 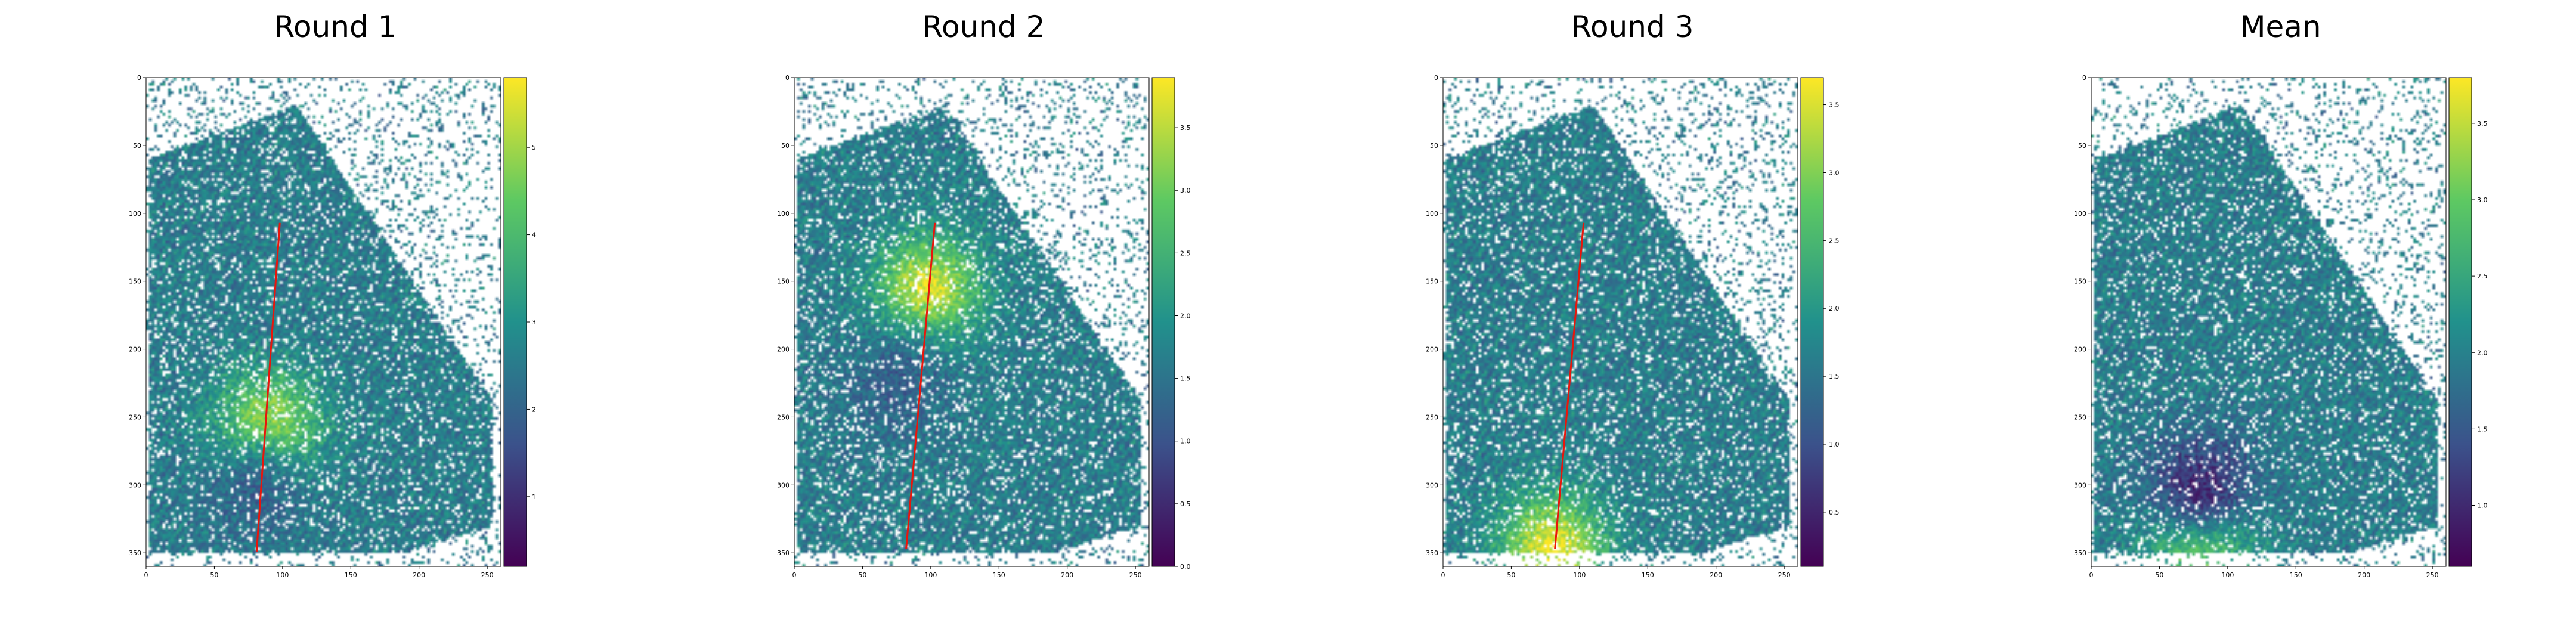 I want to click on colorbar-tick-label: 4, so click(x=534, y=235).